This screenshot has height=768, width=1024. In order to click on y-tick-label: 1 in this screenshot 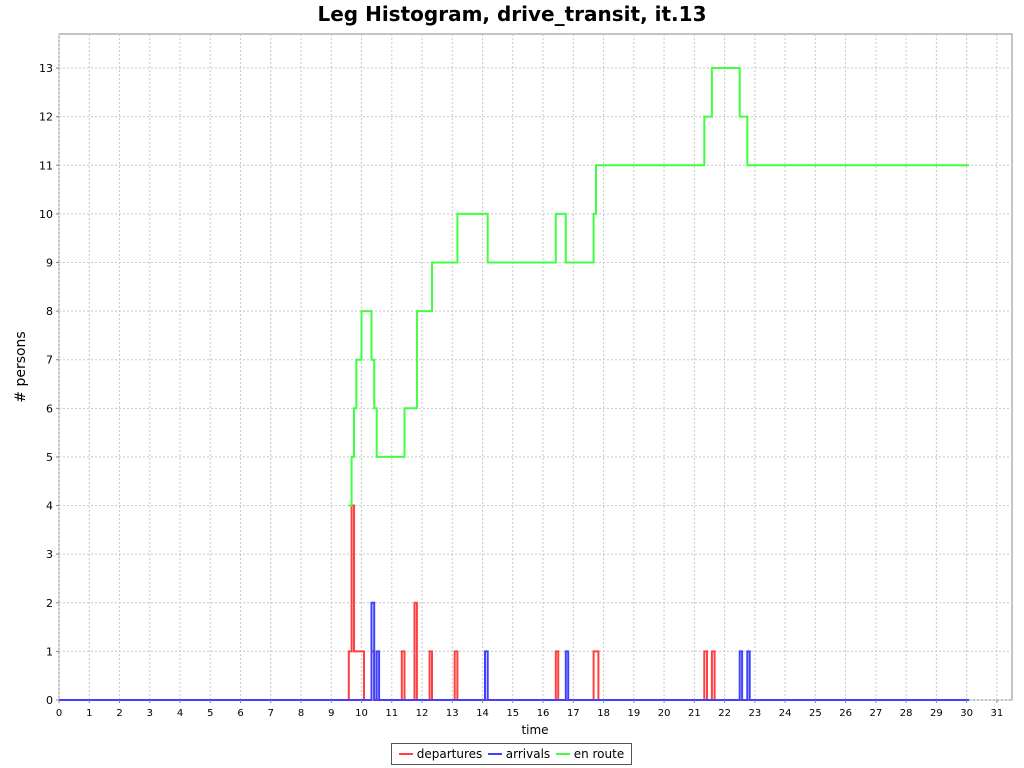, I will do `click(49, 651)`.